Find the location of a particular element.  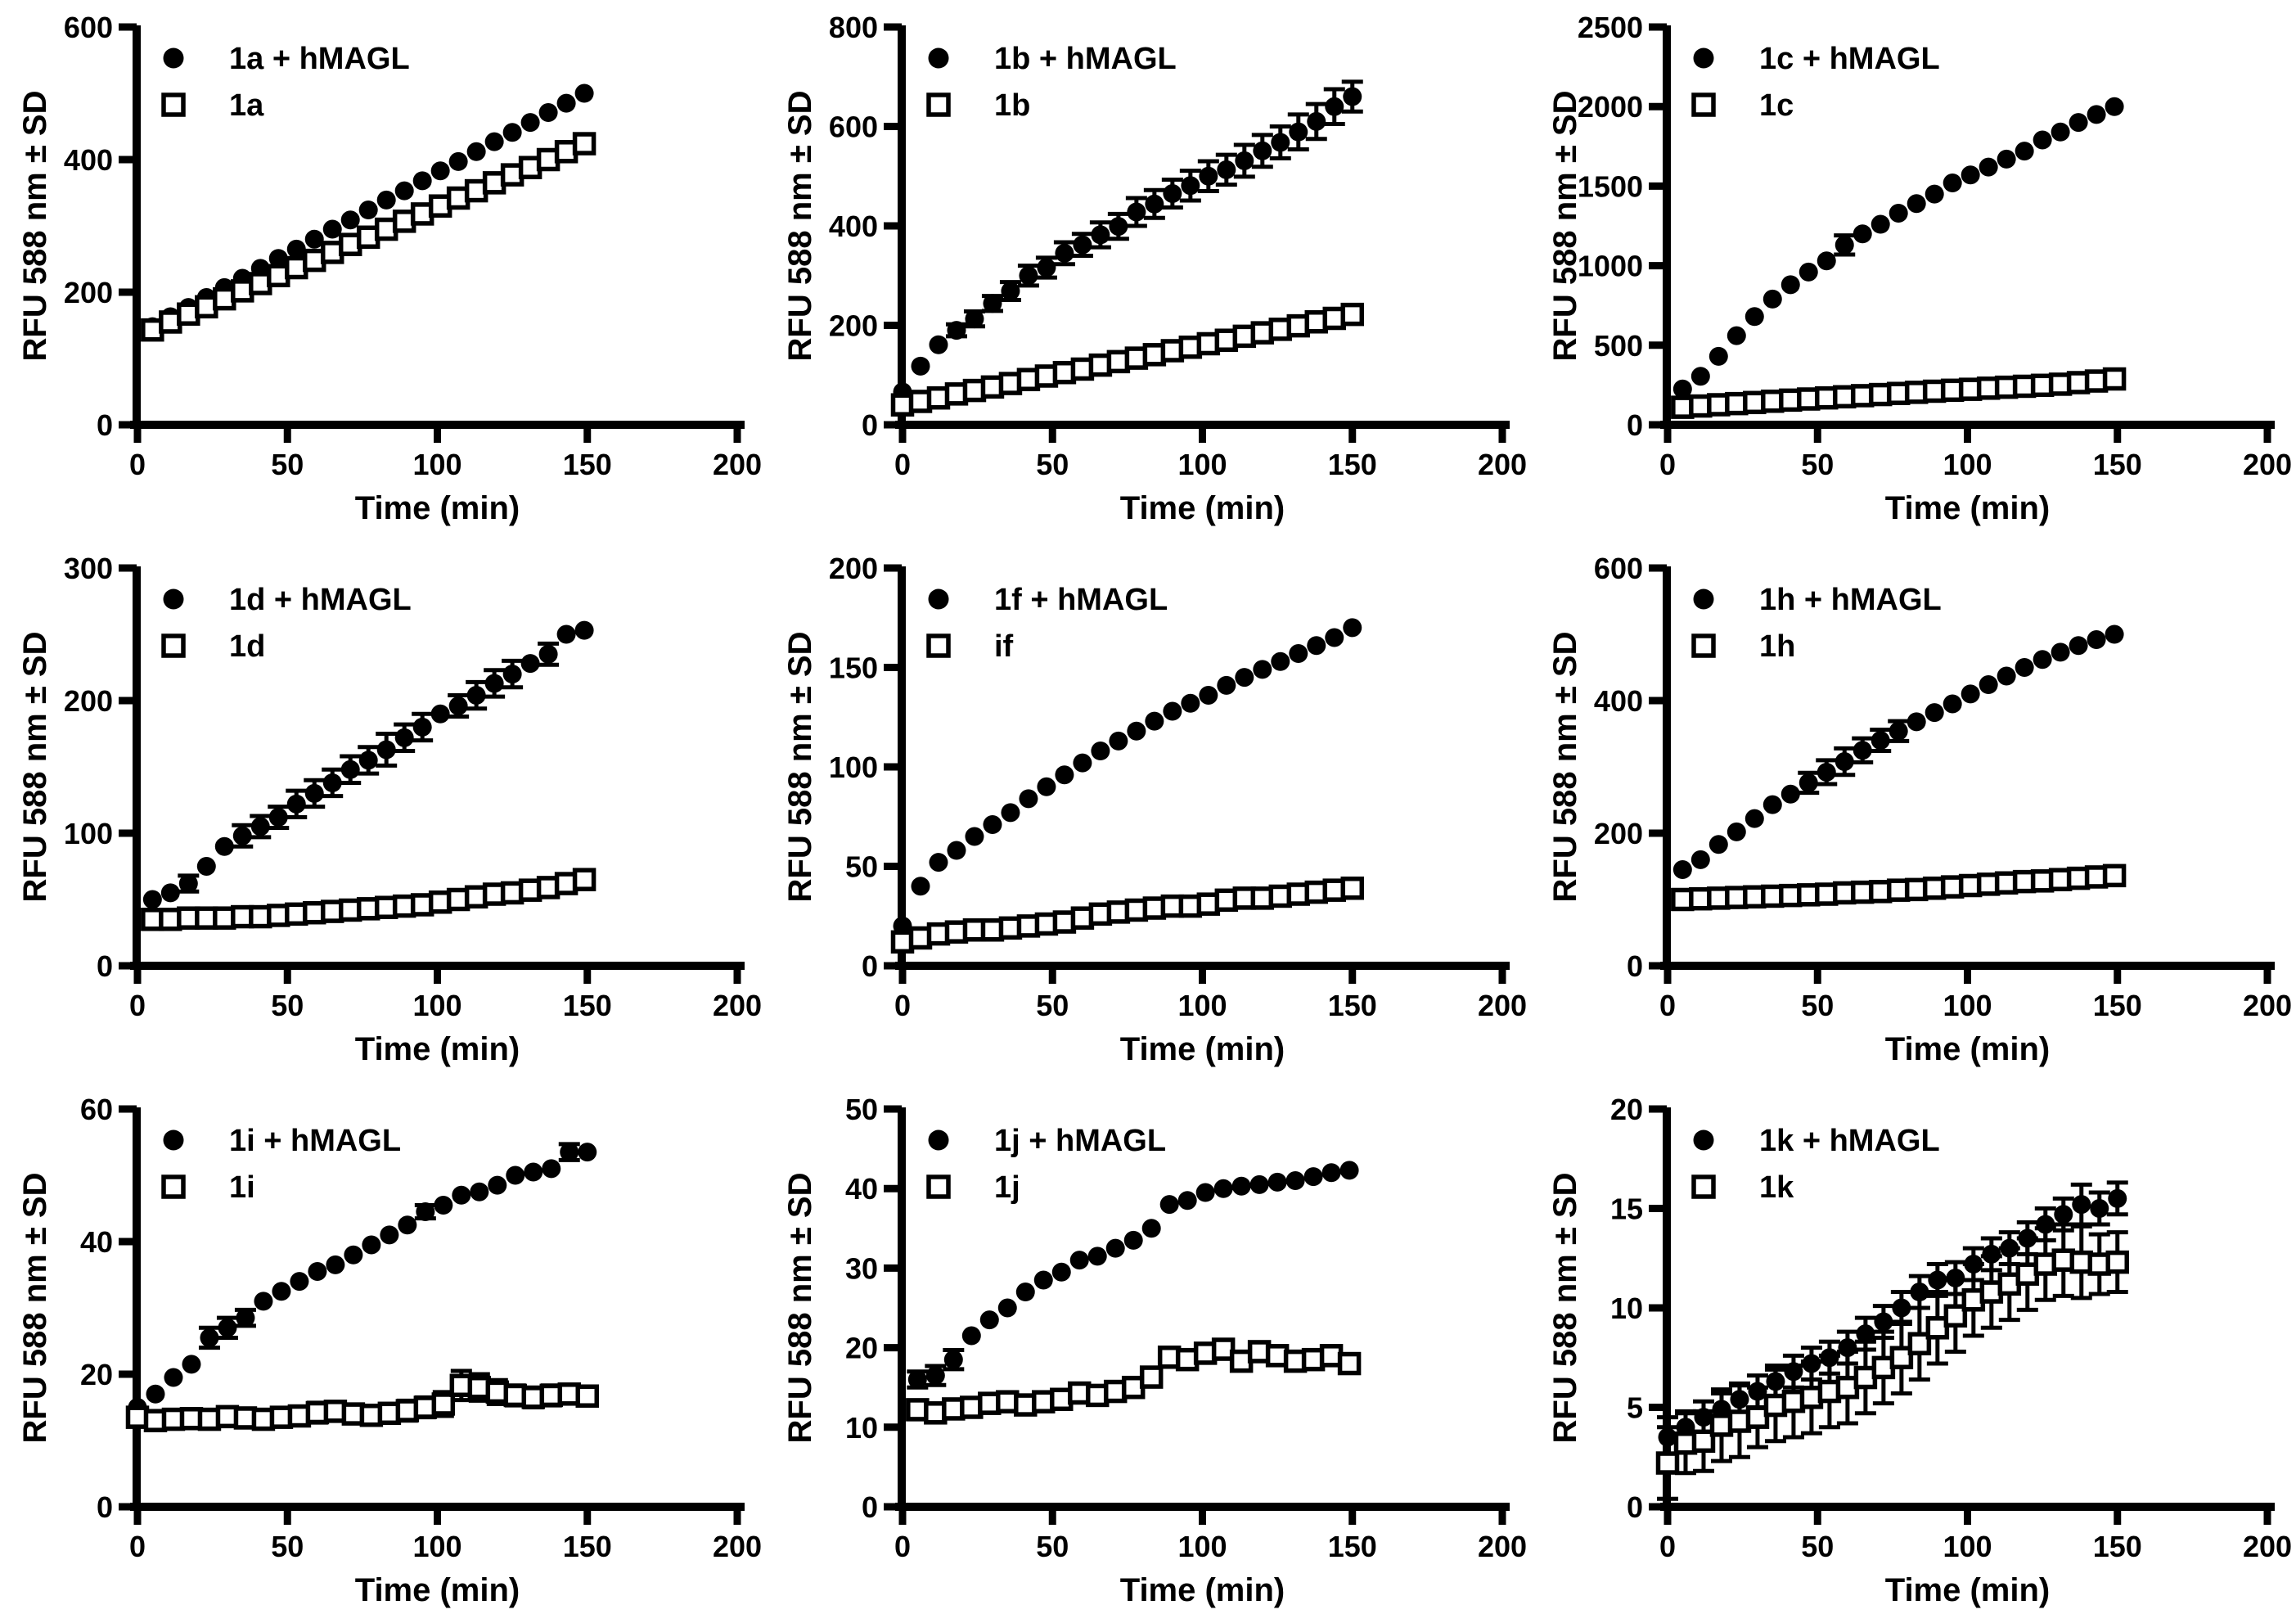

y-tick-label: 400 is located at coordinates (88, 160).